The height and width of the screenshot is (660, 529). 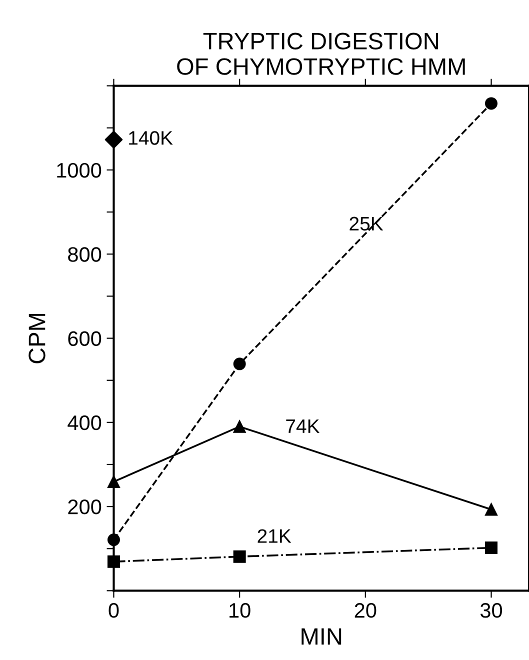 I want to click on y-axis-title: CPM, so click(x=37, y=339).